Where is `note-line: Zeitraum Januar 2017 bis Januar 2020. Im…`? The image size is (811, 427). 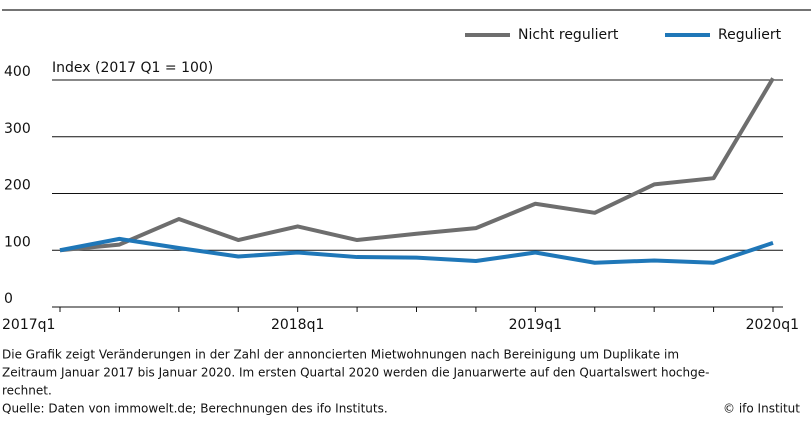
note-line: Zeitraum Januar 2017 bis Januar 2020. Im… is located at coordinates (355, 373).